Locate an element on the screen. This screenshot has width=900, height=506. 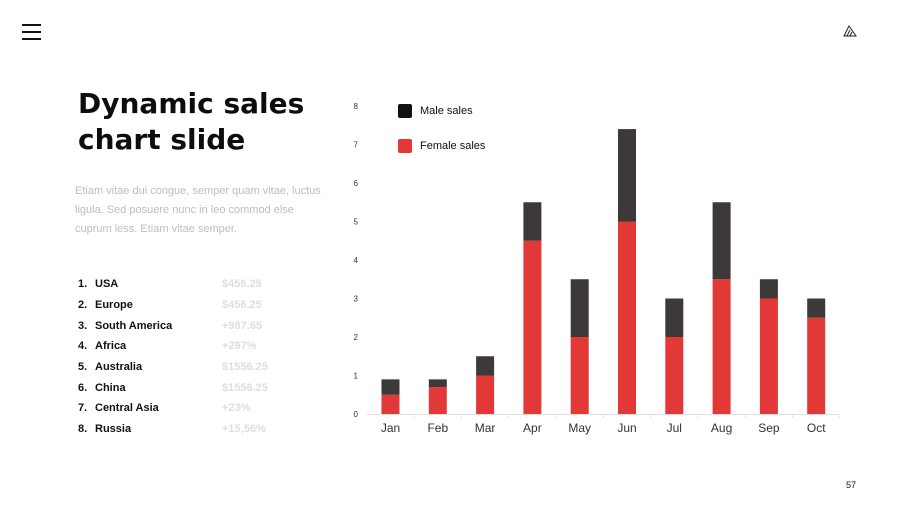
ranking-country: Central Asia is located at coordinates (127, 408).